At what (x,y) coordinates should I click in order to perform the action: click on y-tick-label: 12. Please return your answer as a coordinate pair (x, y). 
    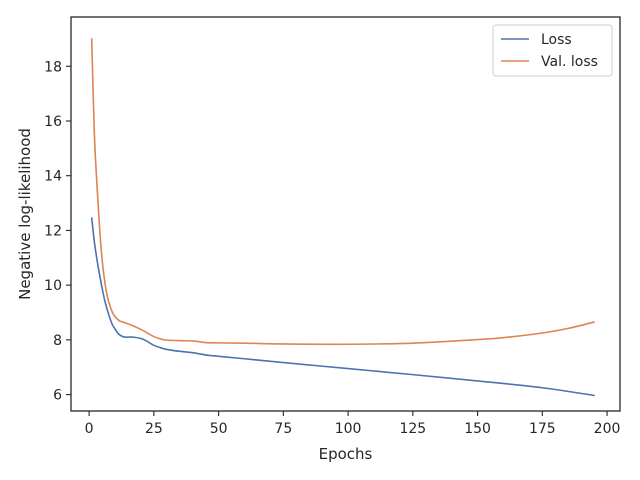
    Looking at the image, I should click on (53, 231).